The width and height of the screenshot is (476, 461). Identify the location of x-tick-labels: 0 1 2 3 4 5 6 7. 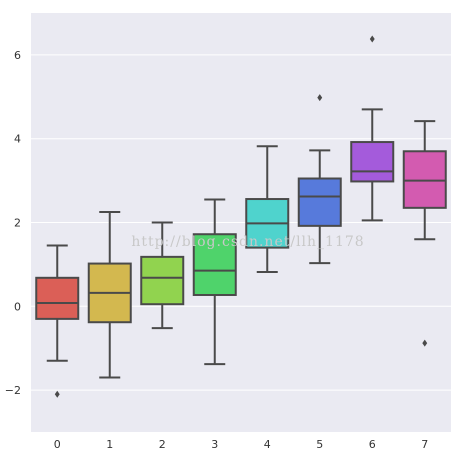
(241, 444).